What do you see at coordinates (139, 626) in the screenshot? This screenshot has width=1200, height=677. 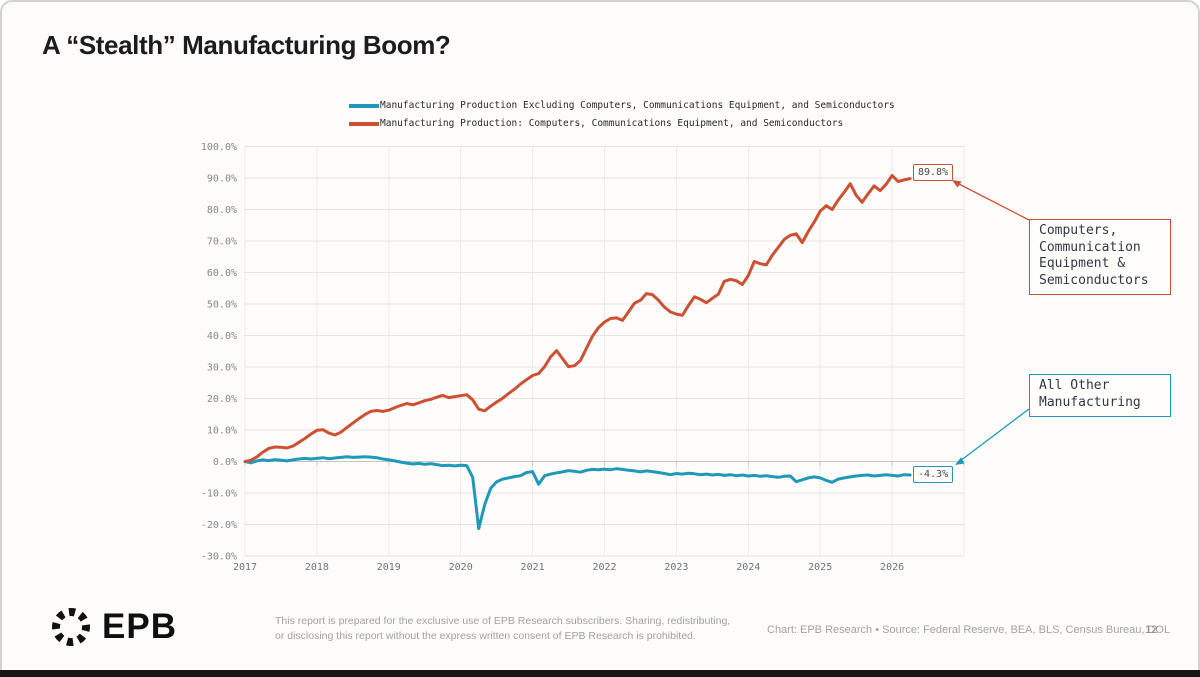 I see `epb-logo-text: EPB` at bounding box center [139, 626].